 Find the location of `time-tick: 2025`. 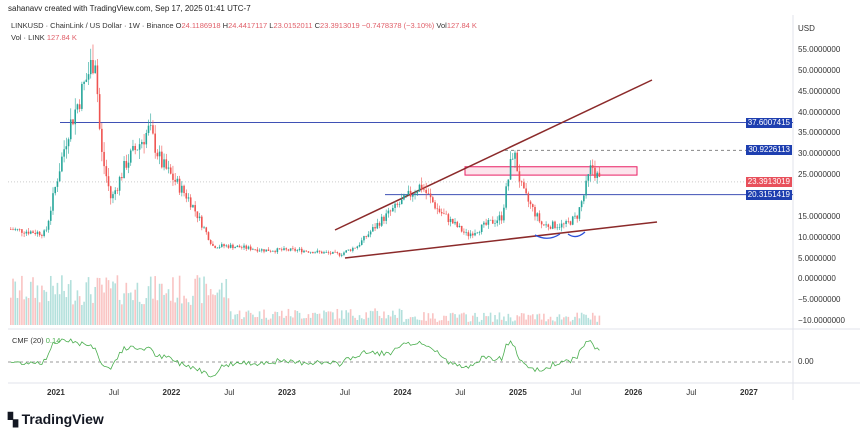

time-tick: 2025 is located at coordinates (518, 392).